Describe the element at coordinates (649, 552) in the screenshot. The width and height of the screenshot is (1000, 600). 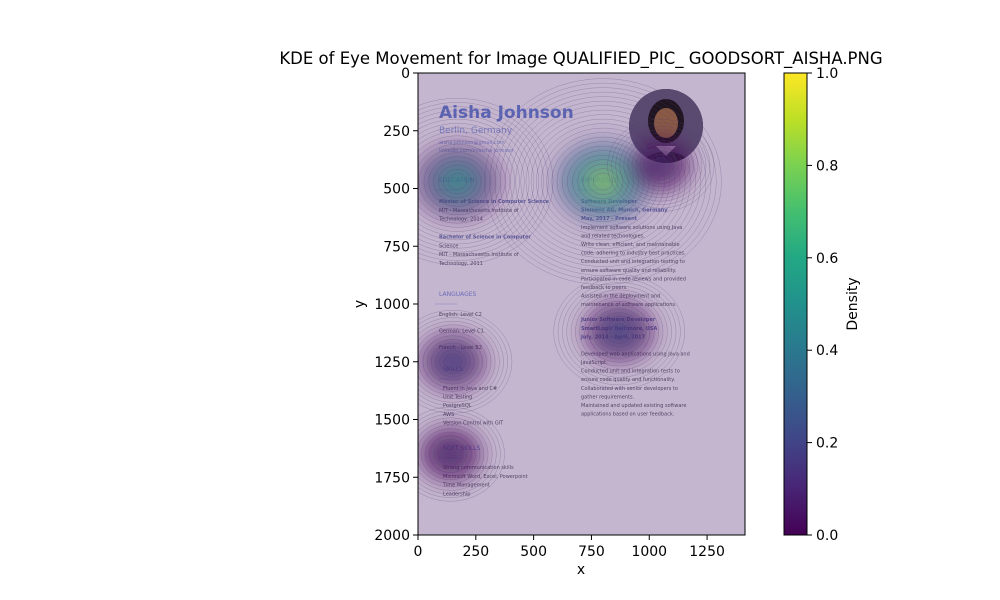
I see `x-tick-label: 1000` at that location.